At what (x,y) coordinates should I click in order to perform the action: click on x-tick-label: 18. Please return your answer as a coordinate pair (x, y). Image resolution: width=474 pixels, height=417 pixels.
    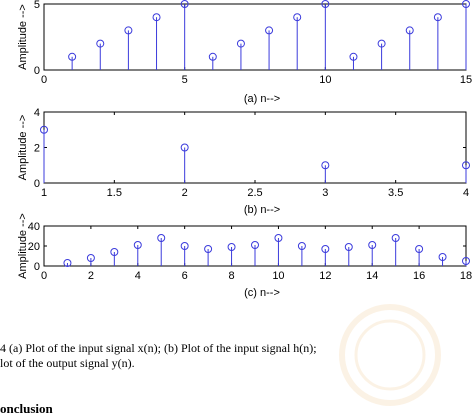
    Looking at the image, I should click on (466, 276).